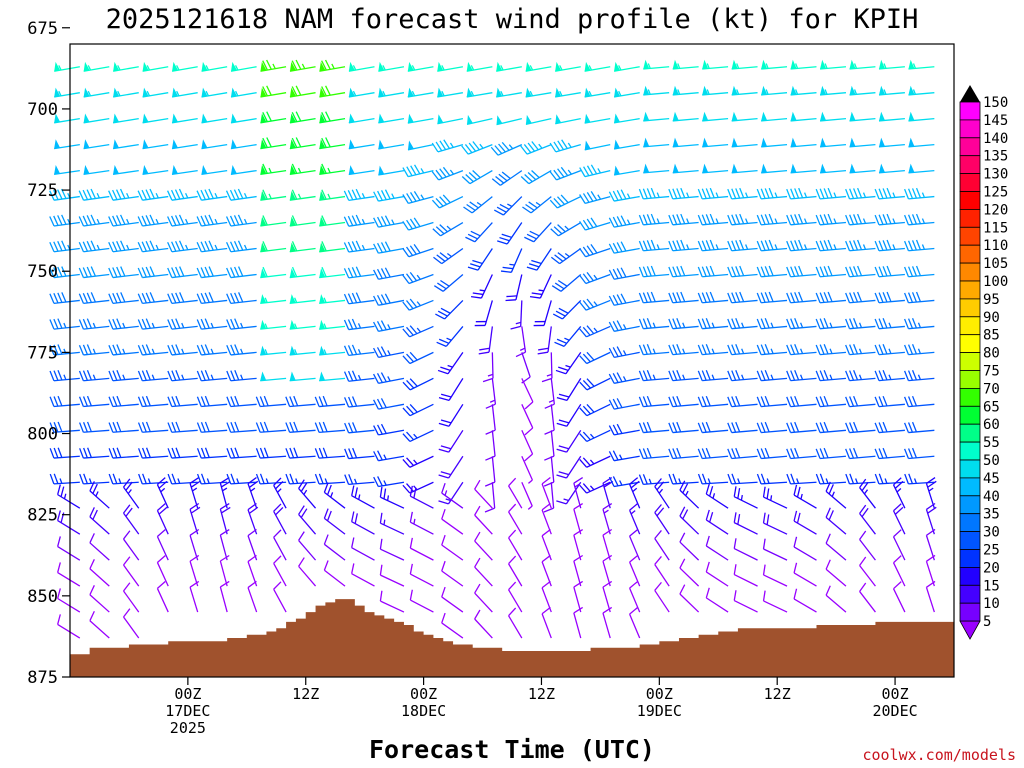  Describe the element at coordinates (42, 191) in the screenshot. I see `y-tick-label: 725` at that location.